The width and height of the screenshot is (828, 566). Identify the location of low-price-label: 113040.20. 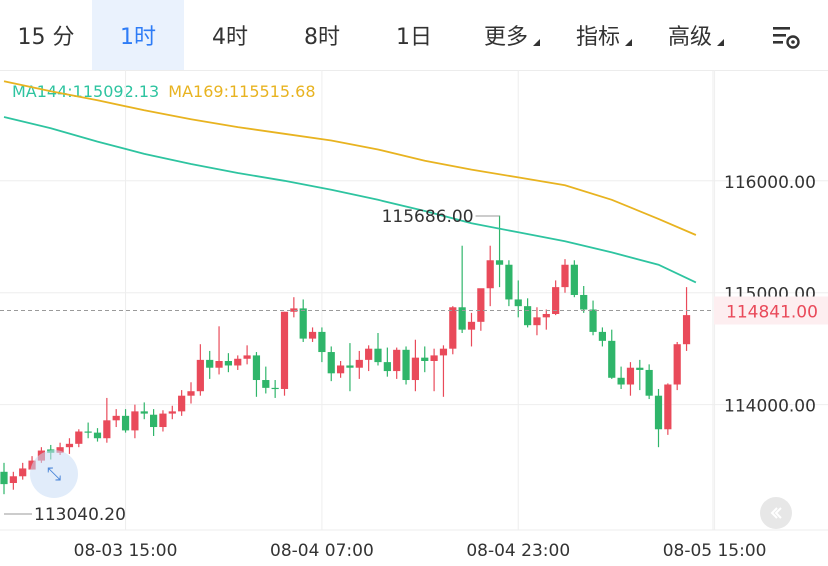
(80, 515).